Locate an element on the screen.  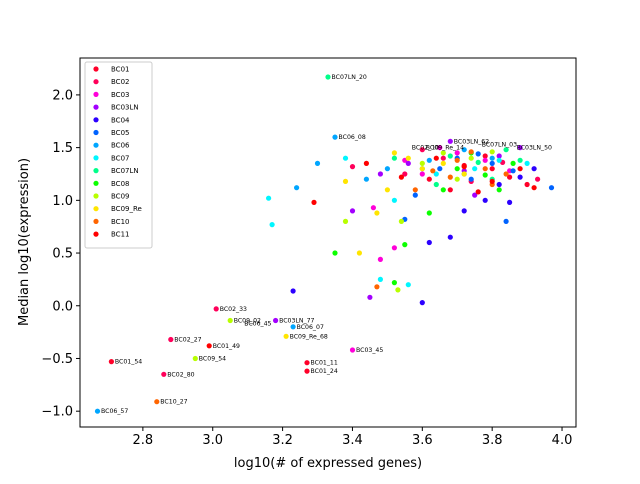
legend-label: BC02 is located at coordinates (120, 82).